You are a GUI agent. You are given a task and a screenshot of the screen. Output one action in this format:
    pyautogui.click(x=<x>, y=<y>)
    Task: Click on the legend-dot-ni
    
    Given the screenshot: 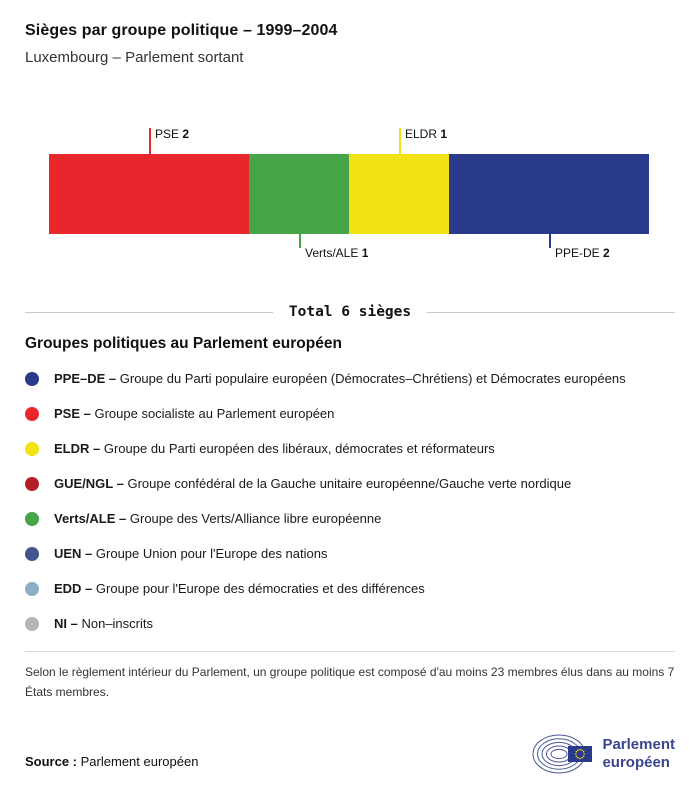 What is the action you would take?
    pyautogui.click(x=32, y=623)
    